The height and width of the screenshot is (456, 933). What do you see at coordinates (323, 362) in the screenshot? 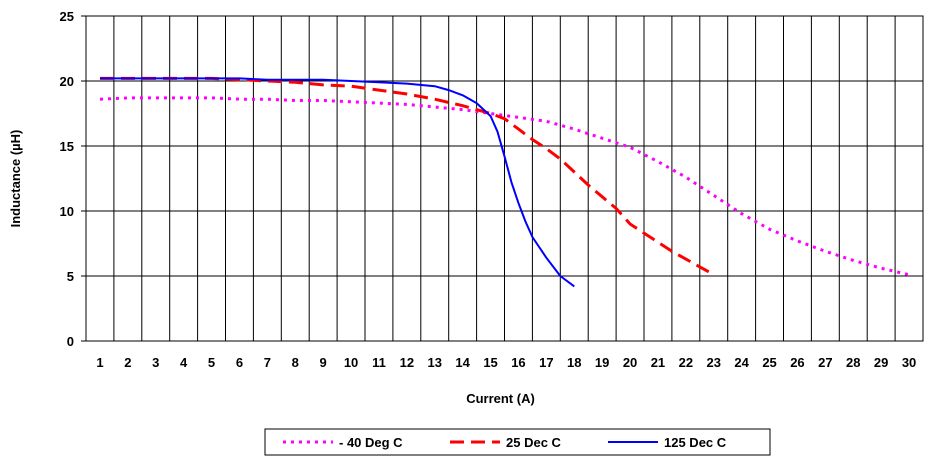
I see `x-tick-label: 9` at bounding box center [323, 362].